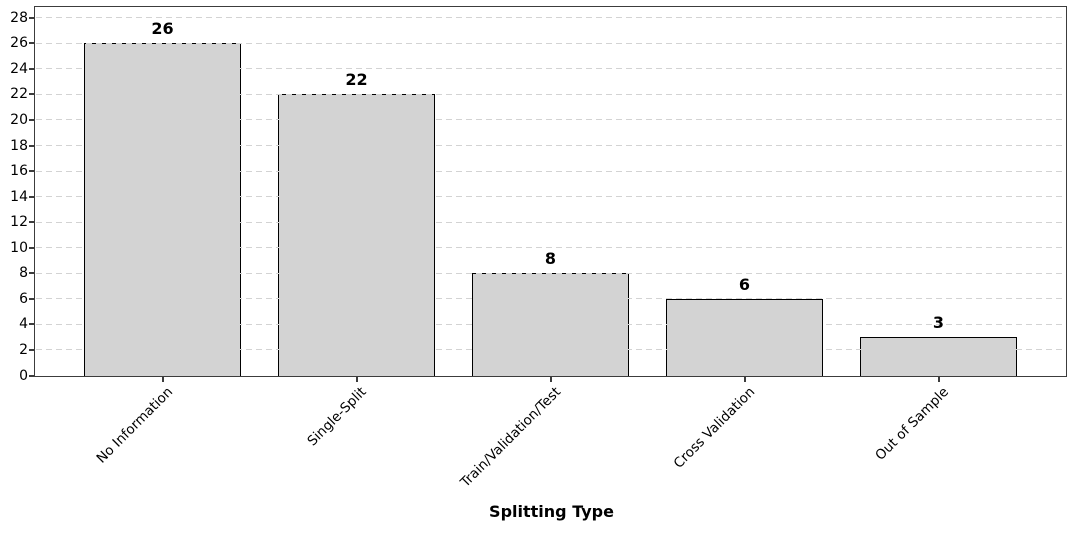  I want to click on y-tick-label: 6, so click(23, 298).